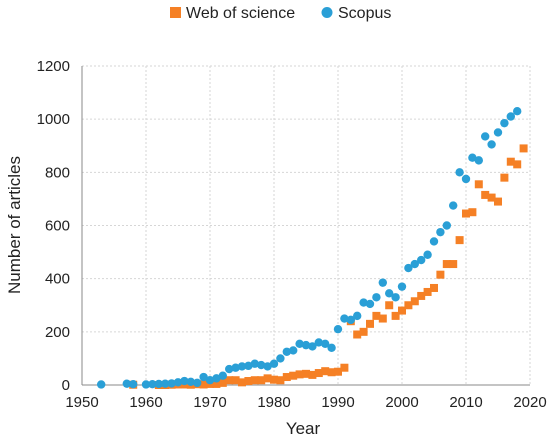  I want to click on x-tick-label: 1970, so click(209, 402).